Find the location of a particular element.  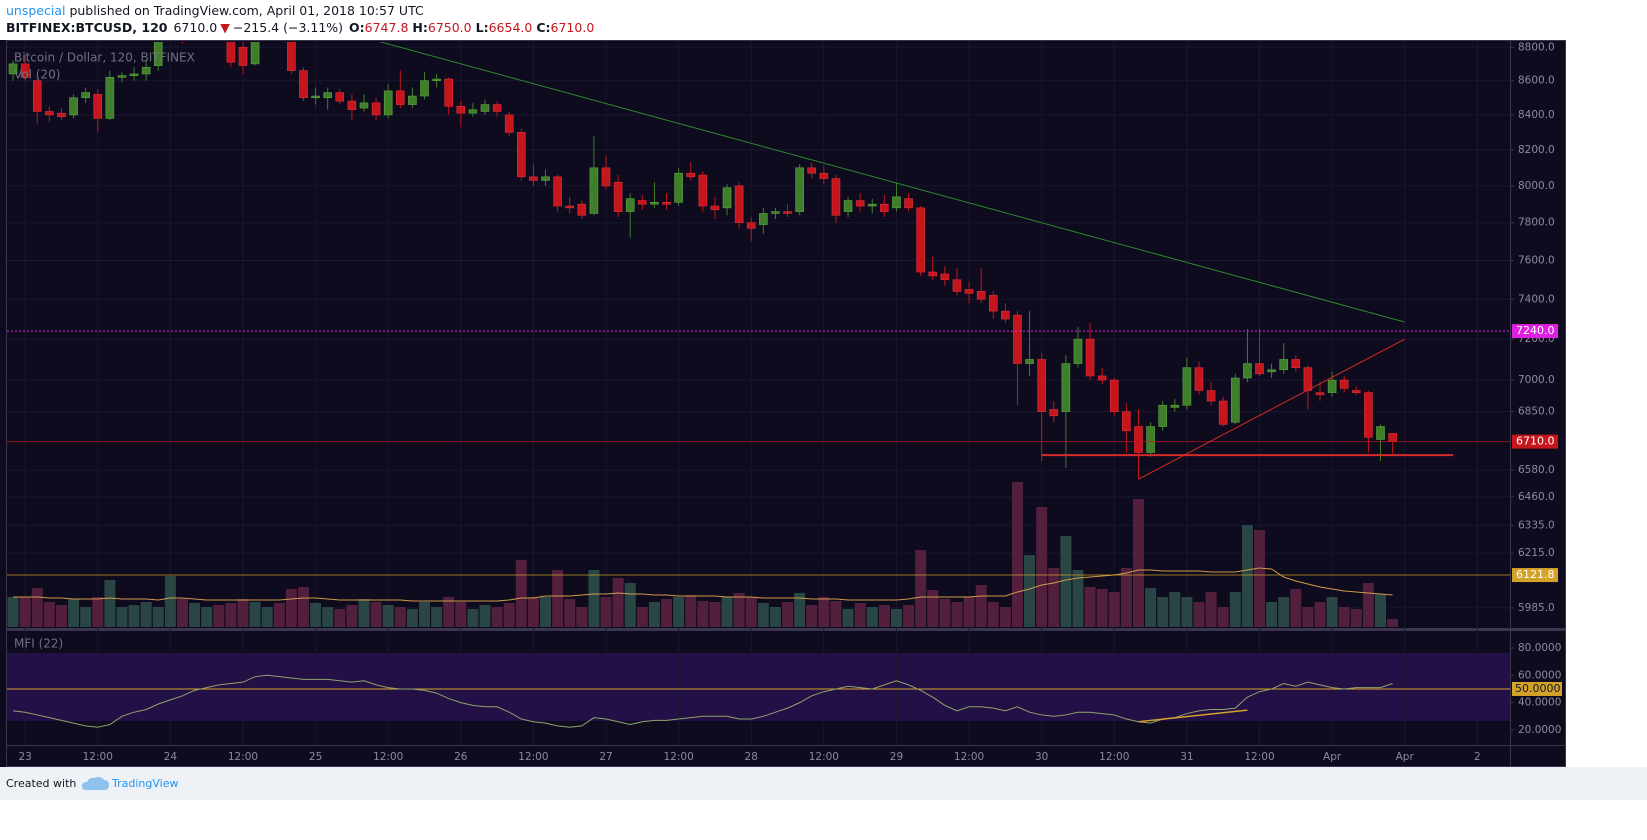

x-tick-label: 27 is located at coordinates (605, 757).